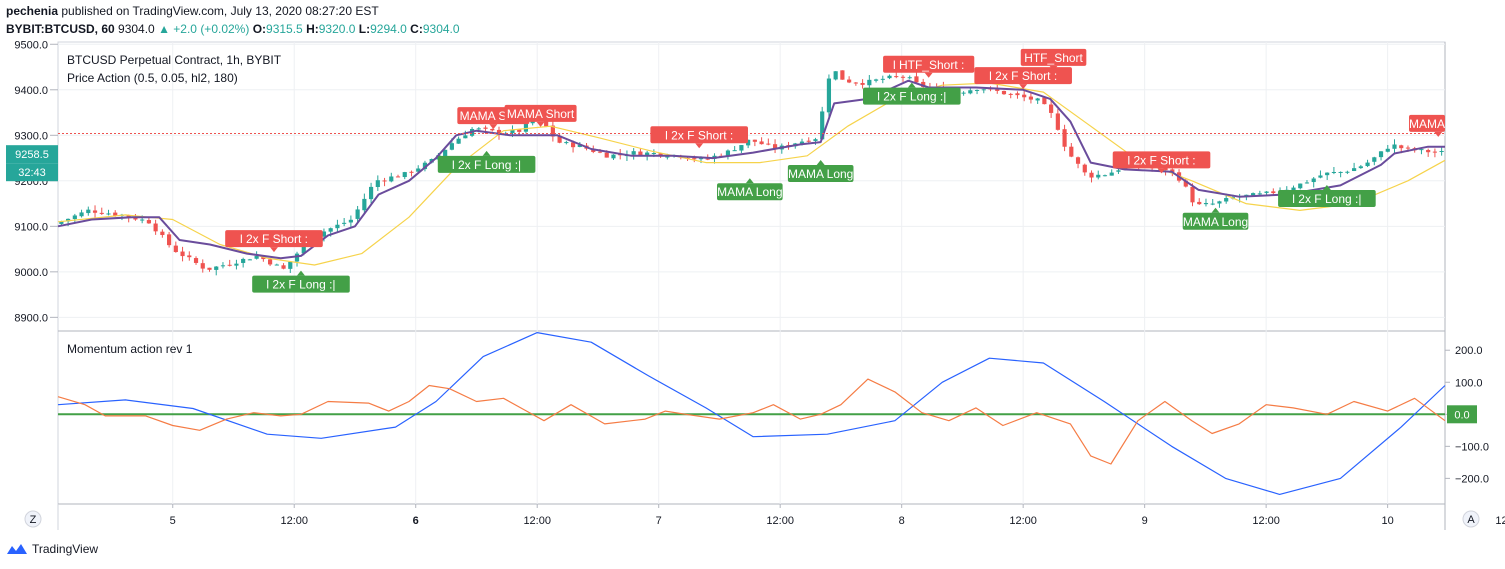  What do you see at coordinates (32, 11) in the screenshot?
I see `publisher-name: pechenia` at bounding box center [32, 11].